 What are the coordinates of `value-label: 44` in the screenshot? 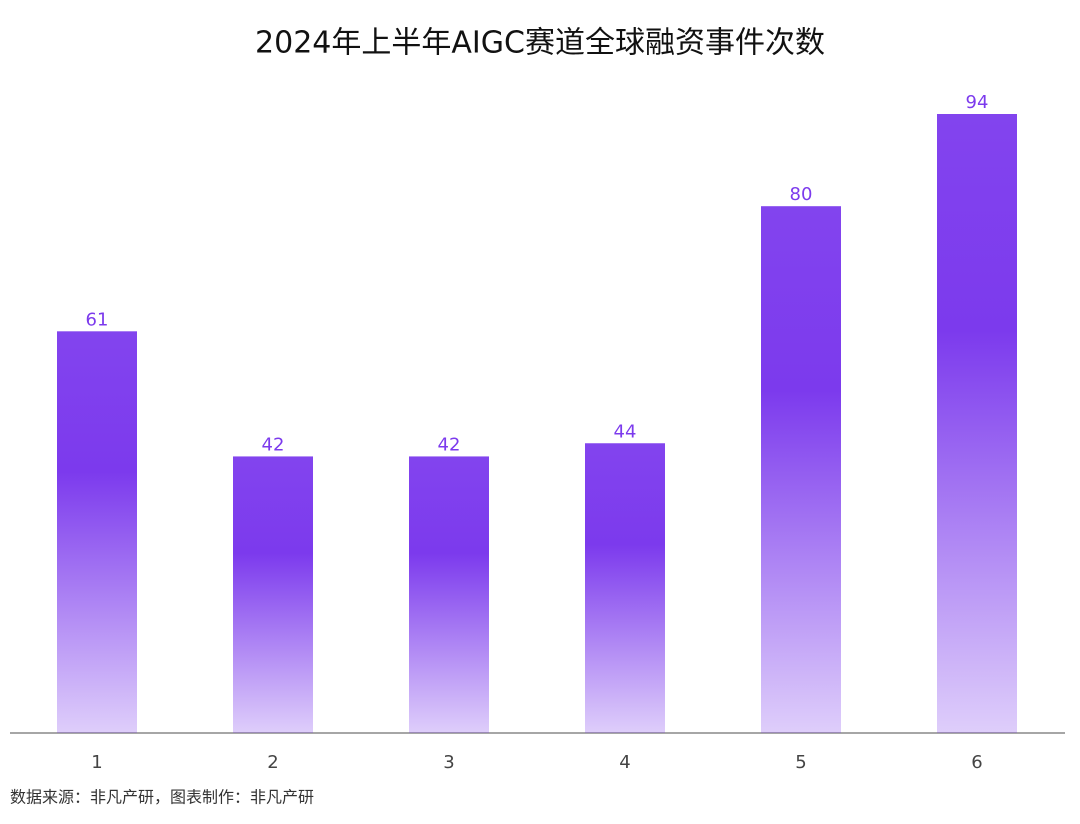 It's located at (625, 431).